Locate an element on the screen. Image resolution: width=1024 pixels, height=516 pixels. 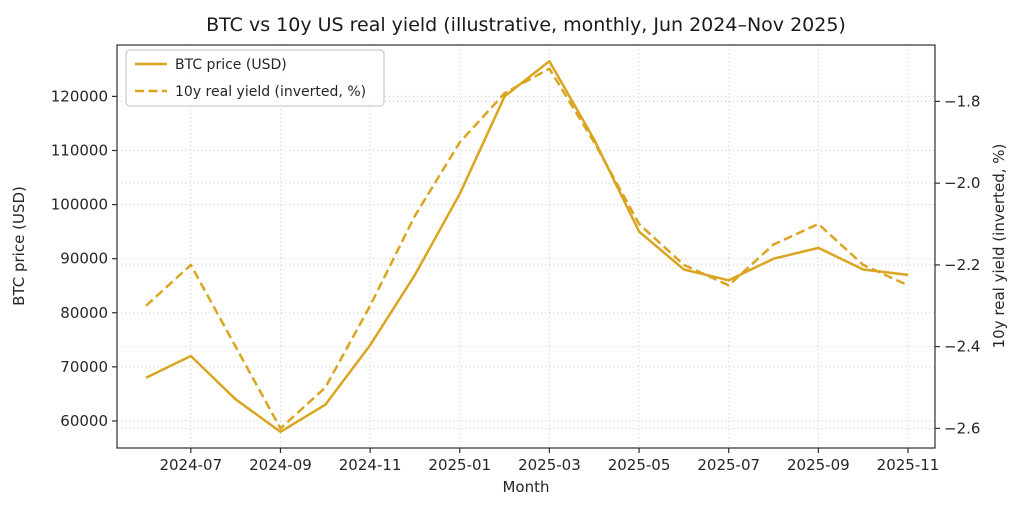
y-left-tick-label: 110000 is located at coordinates (79, 150).